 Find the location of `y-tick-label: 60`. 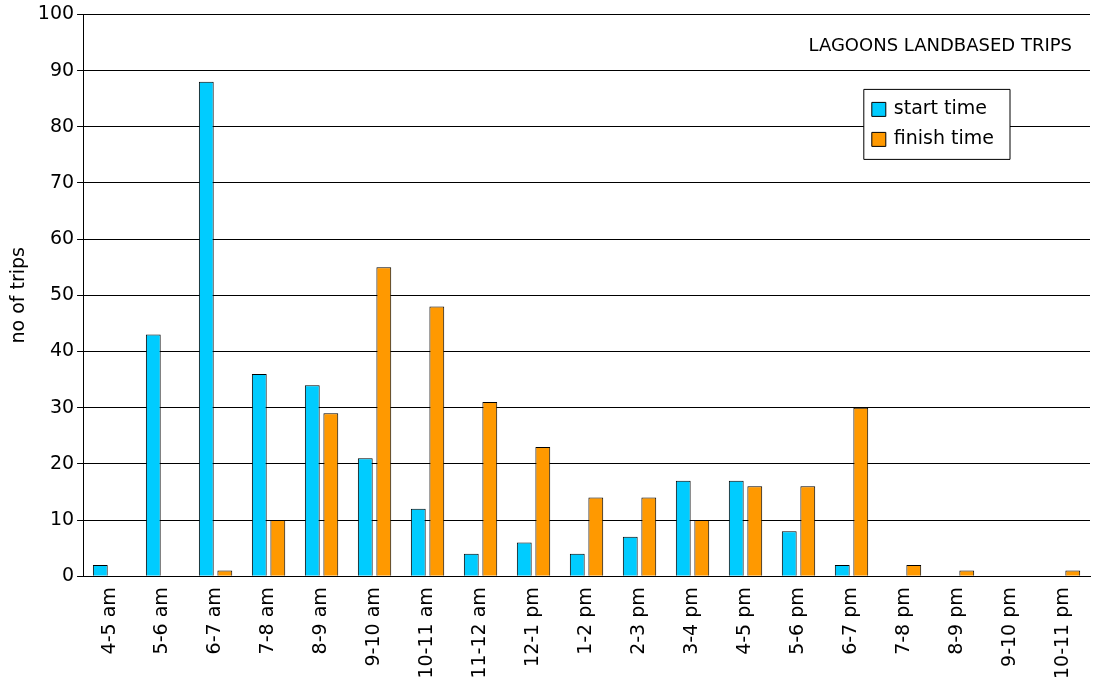

y-tick-label: 60 is located at coordinates (62, 237).